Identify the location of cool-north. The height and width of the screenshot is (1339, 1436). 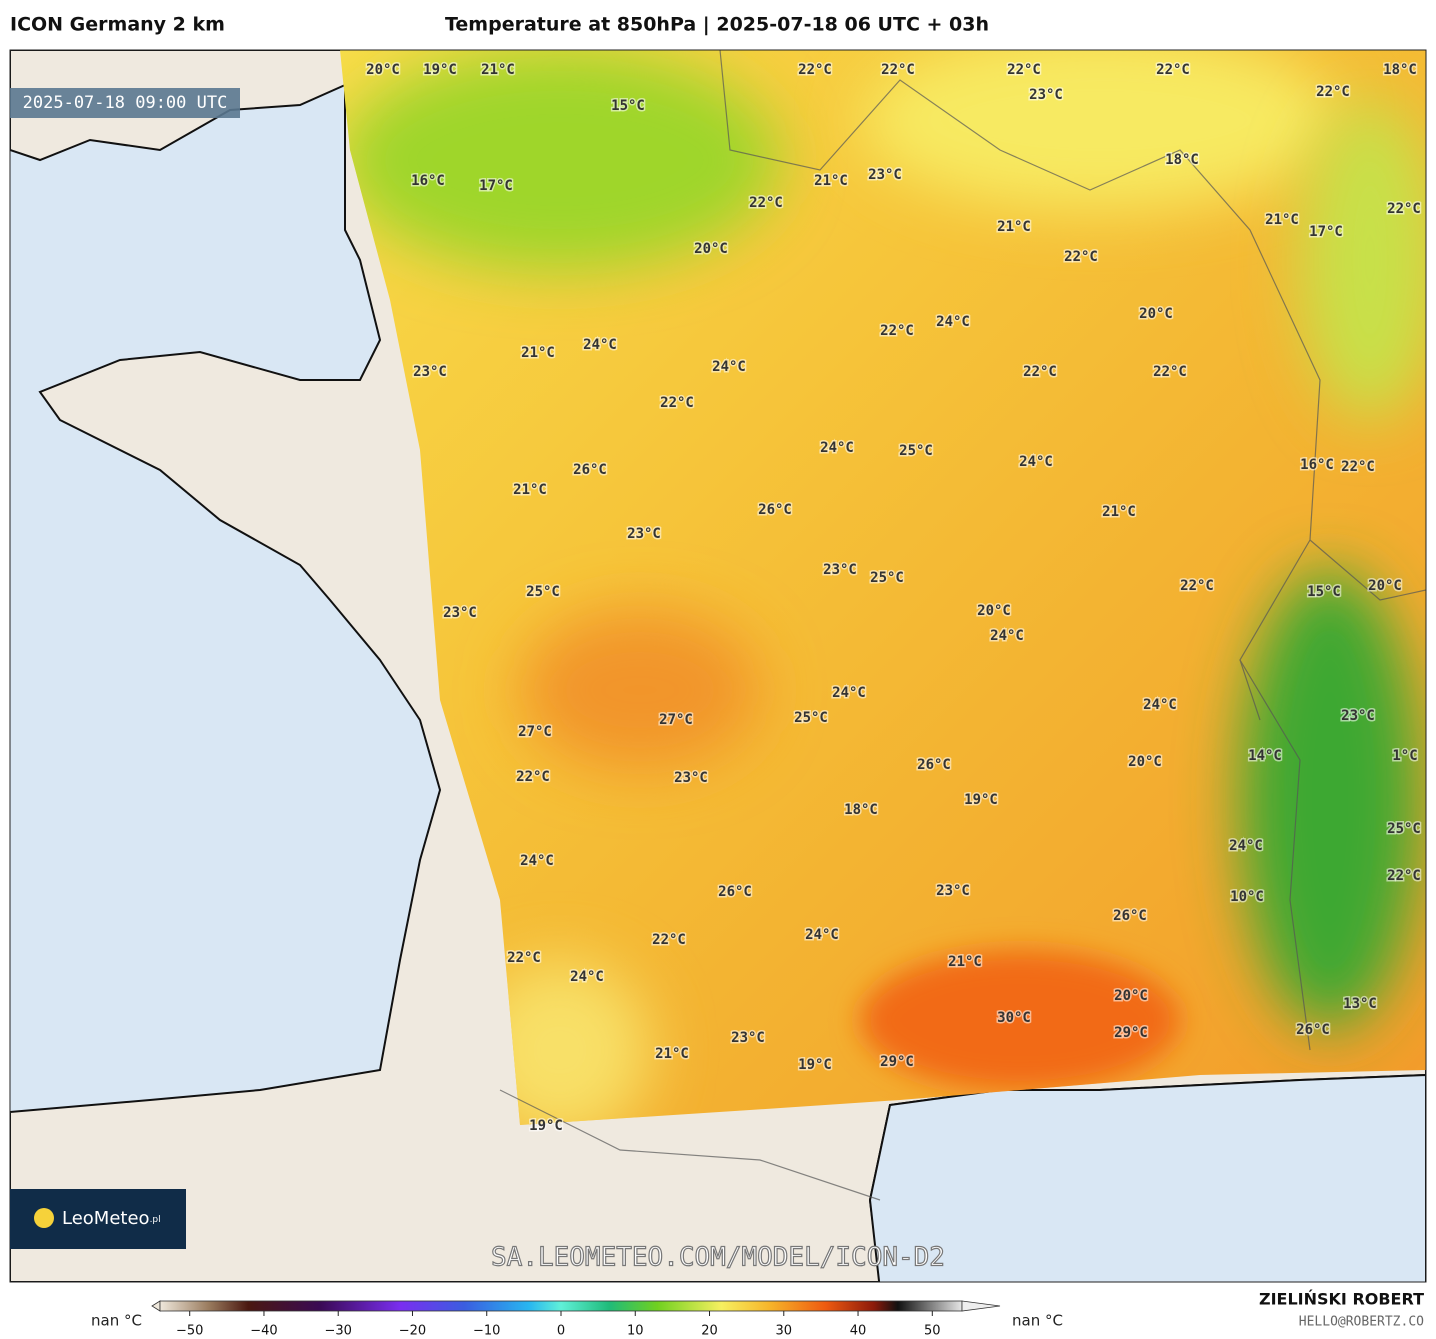
(1100, 130).